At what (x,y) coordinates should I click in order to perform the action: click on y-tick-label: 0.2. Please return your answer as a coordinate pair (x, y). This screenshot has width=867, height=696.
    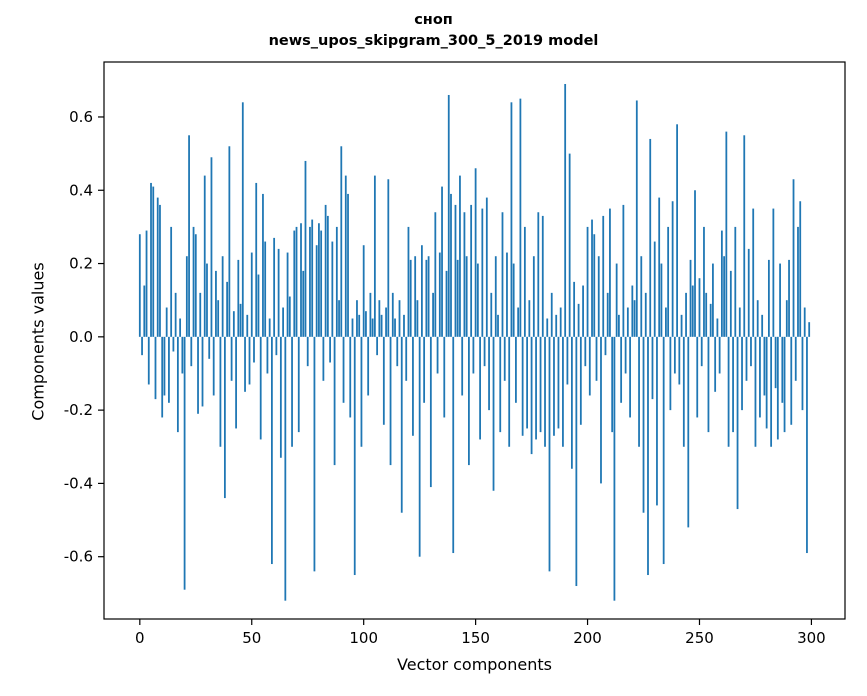
    Looking at the image, I should click on (81, 264).